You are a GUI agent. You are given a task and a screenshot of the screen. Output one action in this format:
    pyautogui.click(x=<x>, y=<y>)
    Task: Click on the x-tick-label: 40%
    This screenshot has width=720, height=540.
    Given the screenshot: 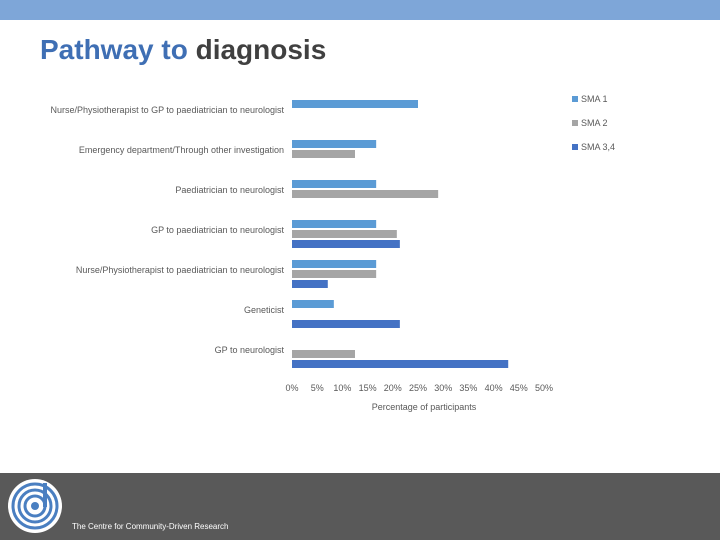 What is the action you would take?
    pyautogui.click(x=494, y=388)
    